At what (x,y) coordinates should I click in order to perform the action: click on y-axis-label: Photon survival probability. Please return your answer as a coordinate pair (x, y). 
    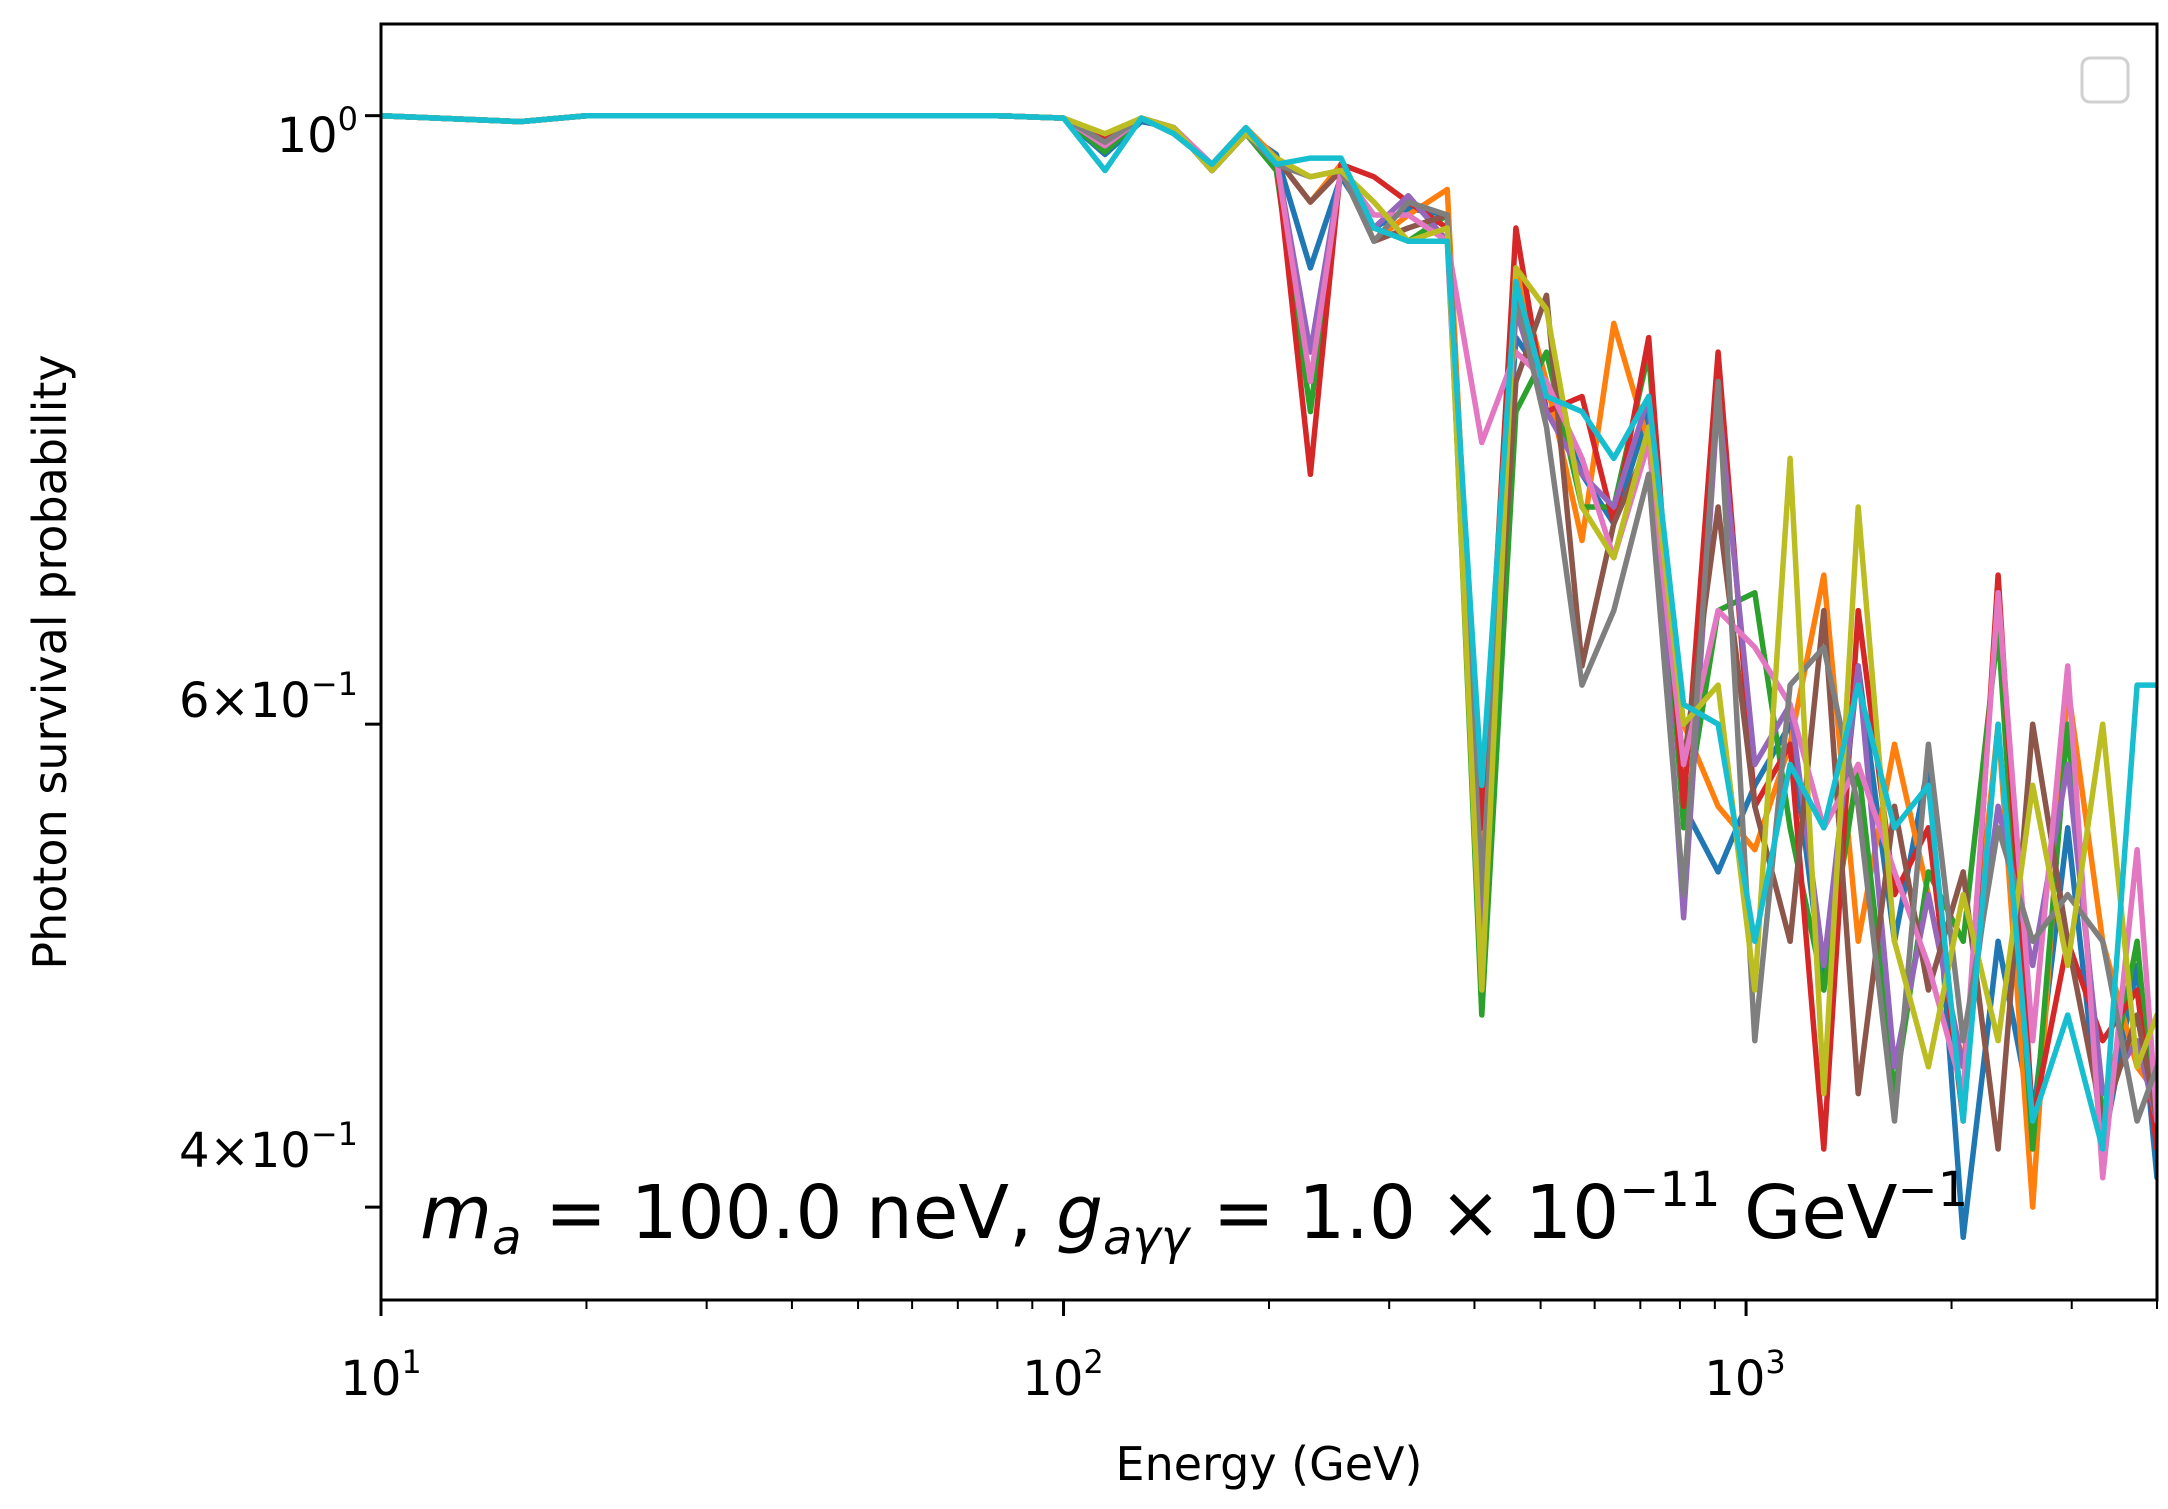
    Looking at the image, I should click on (50, 661).